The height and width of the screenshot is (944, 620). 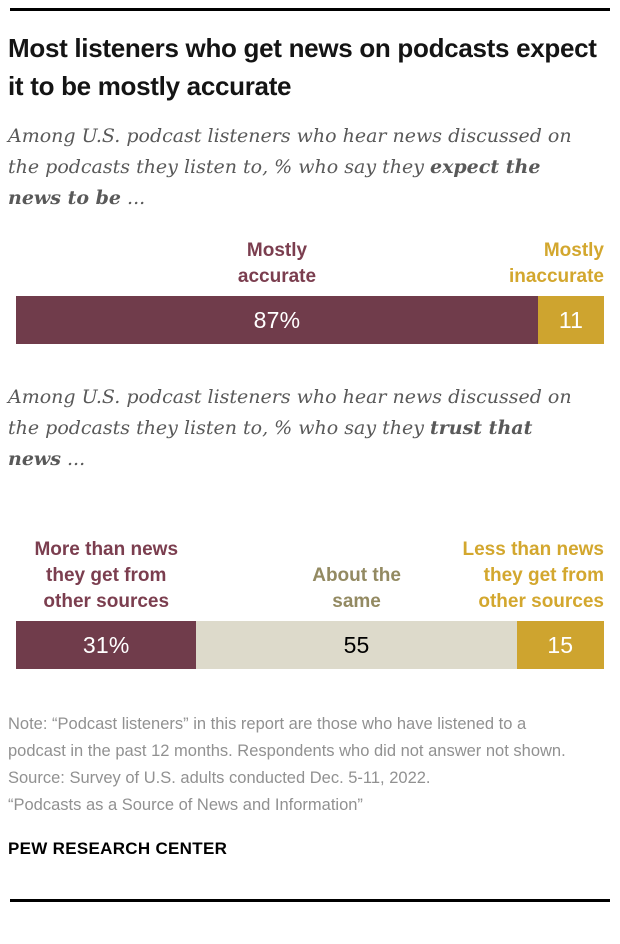 I want to click on bar-value-label: 55, so click(x=356, y=644).